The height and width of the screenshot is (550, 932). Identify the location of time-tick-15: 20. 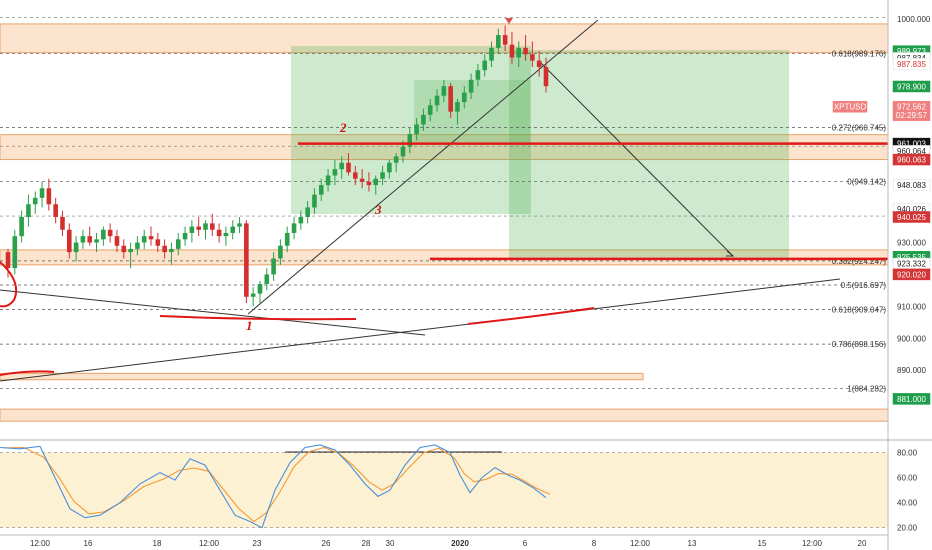
(862, 543).